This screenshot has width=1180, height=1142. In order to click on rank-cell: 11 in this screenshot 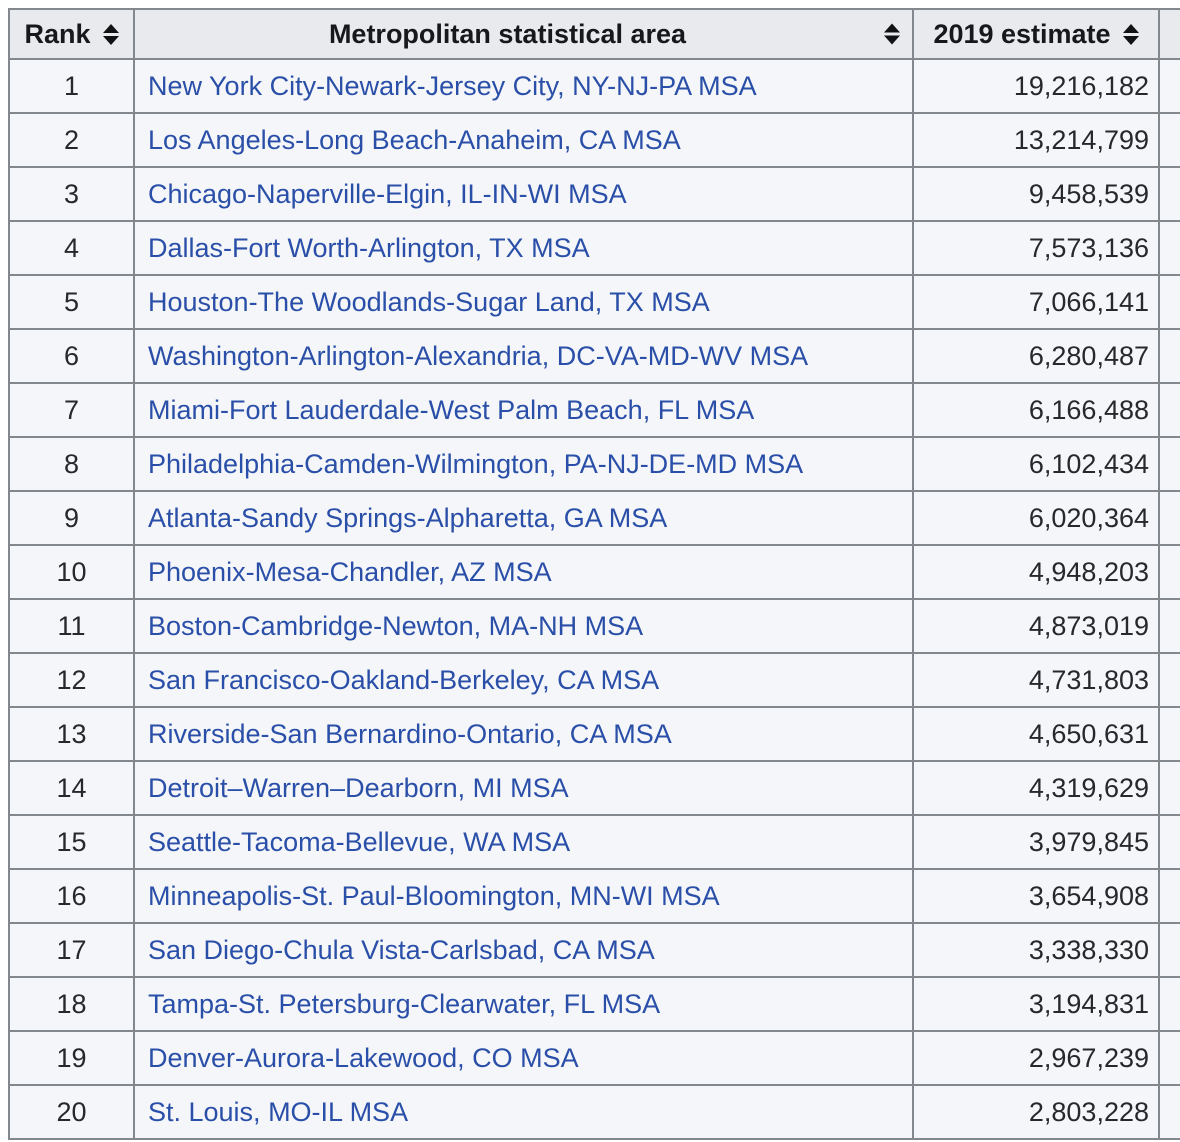, I will do `click(71, 626)`.